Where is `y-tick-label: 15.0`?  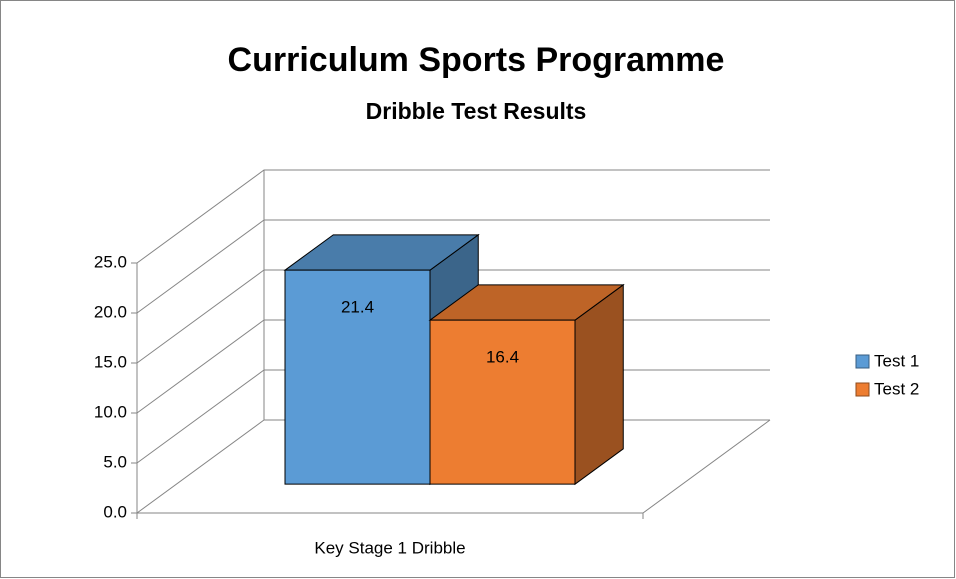
y-tick-label: 15.0 is located at coordinates (110, 361).